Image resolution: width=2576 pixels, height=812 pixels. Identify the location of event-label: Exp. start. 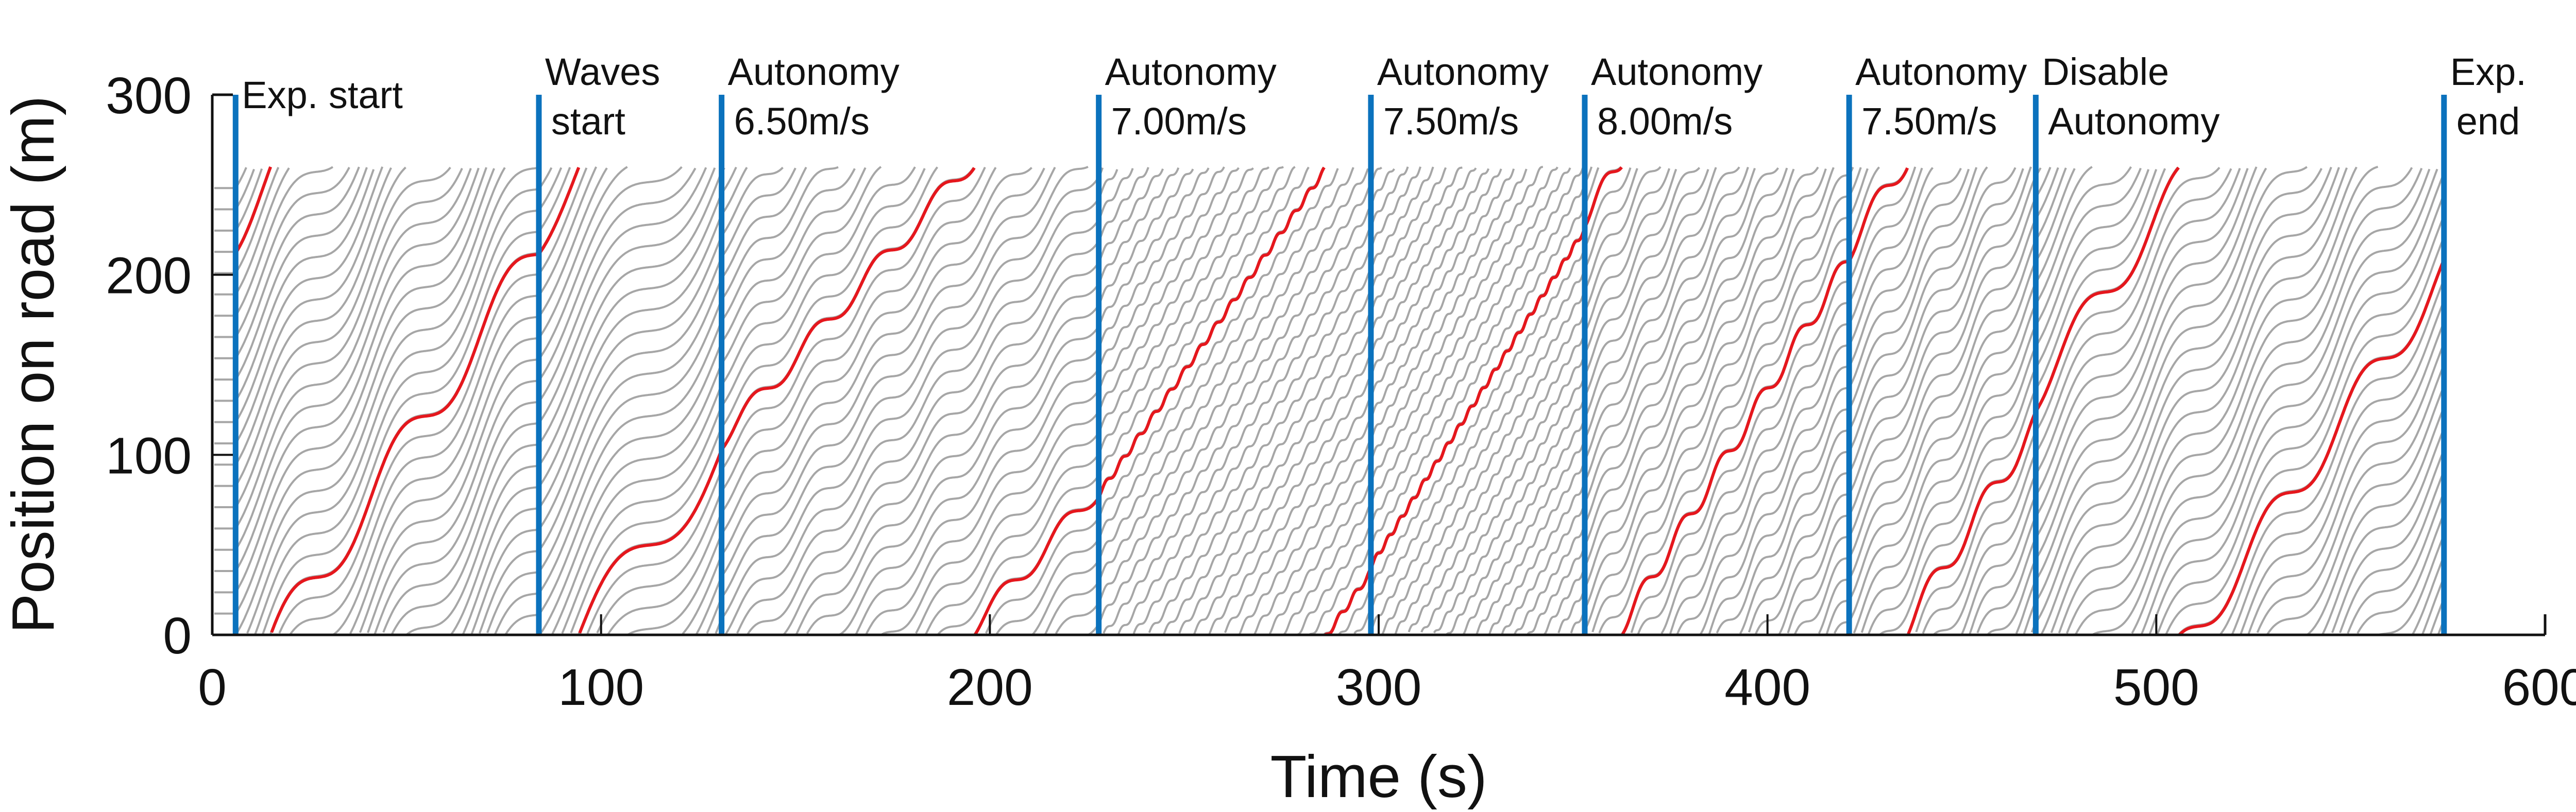
(322, 95).